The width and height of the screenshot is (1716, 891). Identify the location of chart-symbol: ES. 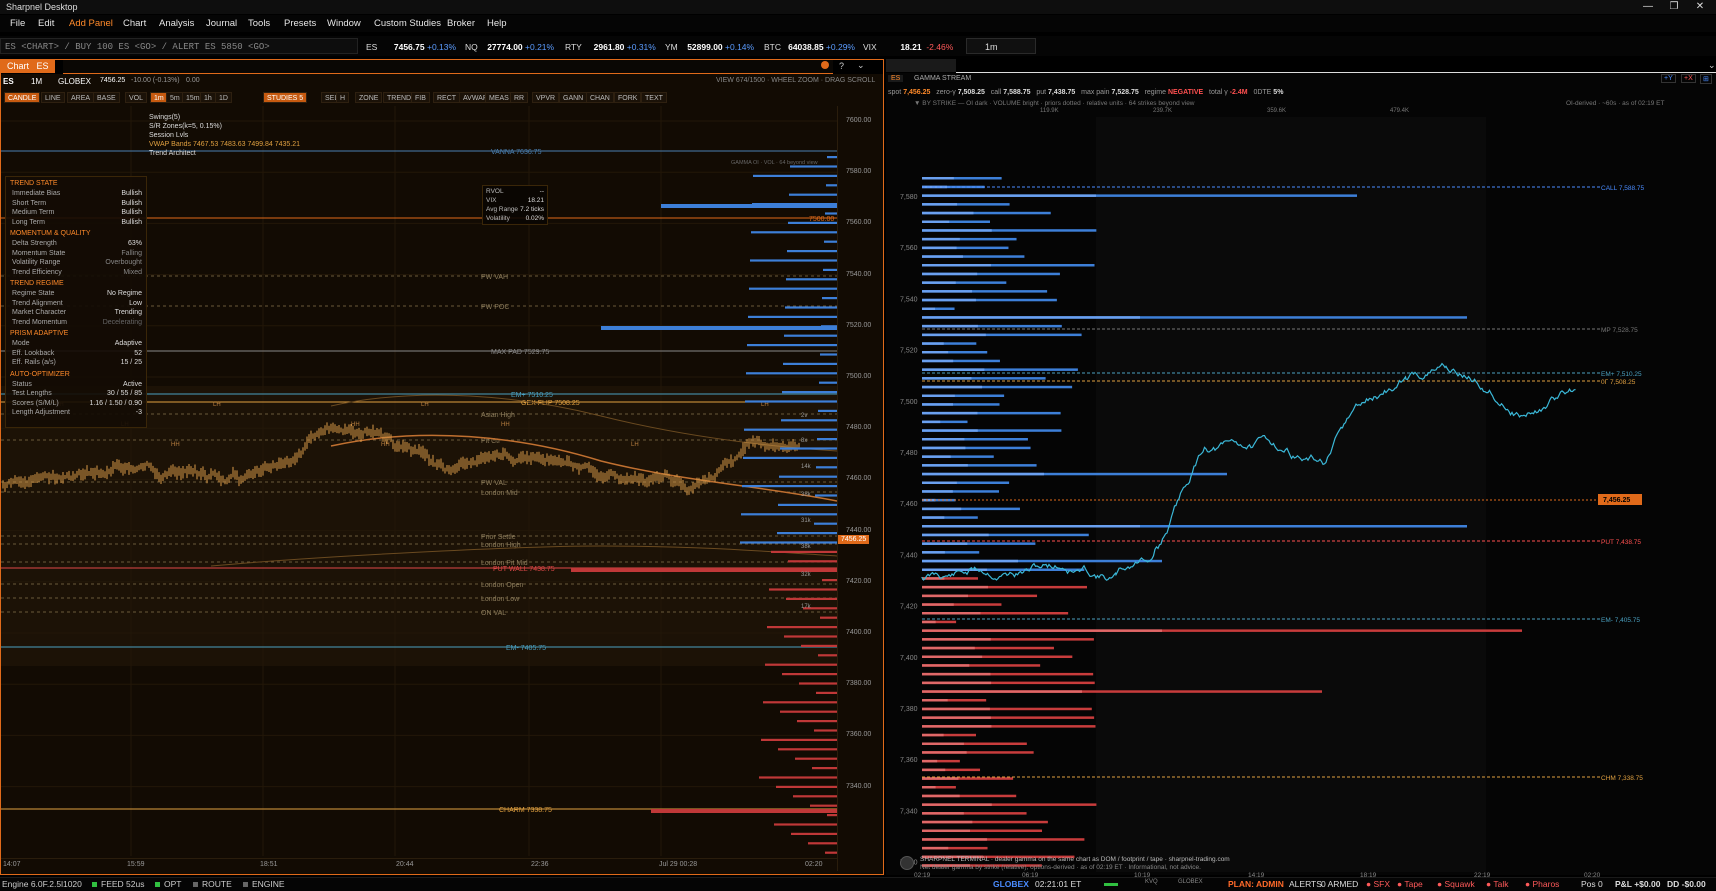
(8, 81).